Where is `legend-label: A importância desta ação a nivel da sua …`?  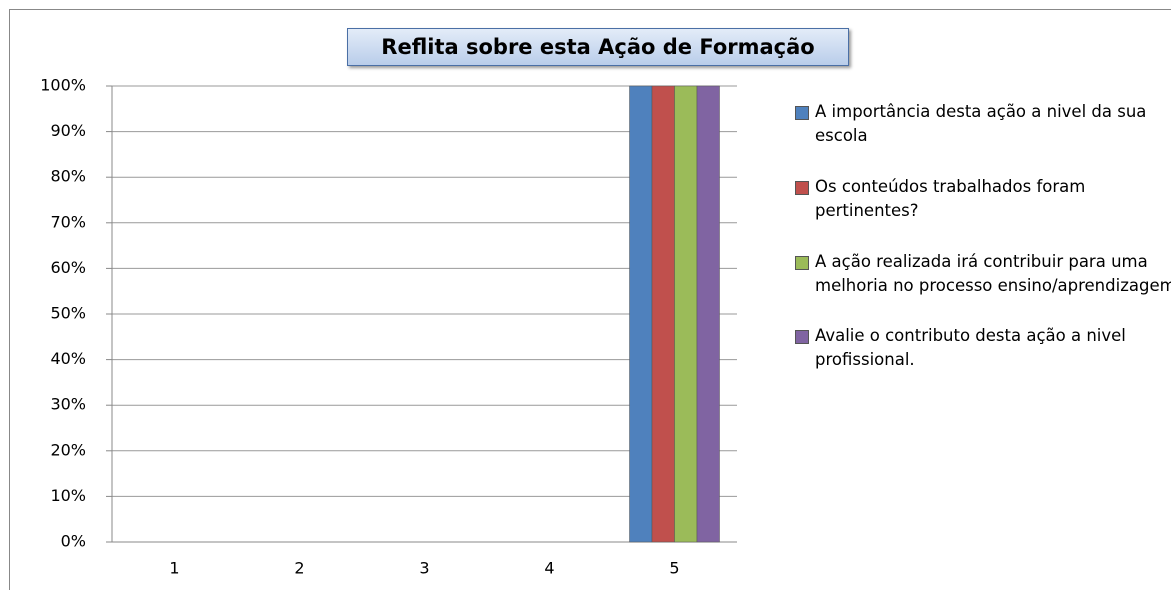
legend-label: A importância desta ação a nivel da sua … is located at coordinates (981, 123).